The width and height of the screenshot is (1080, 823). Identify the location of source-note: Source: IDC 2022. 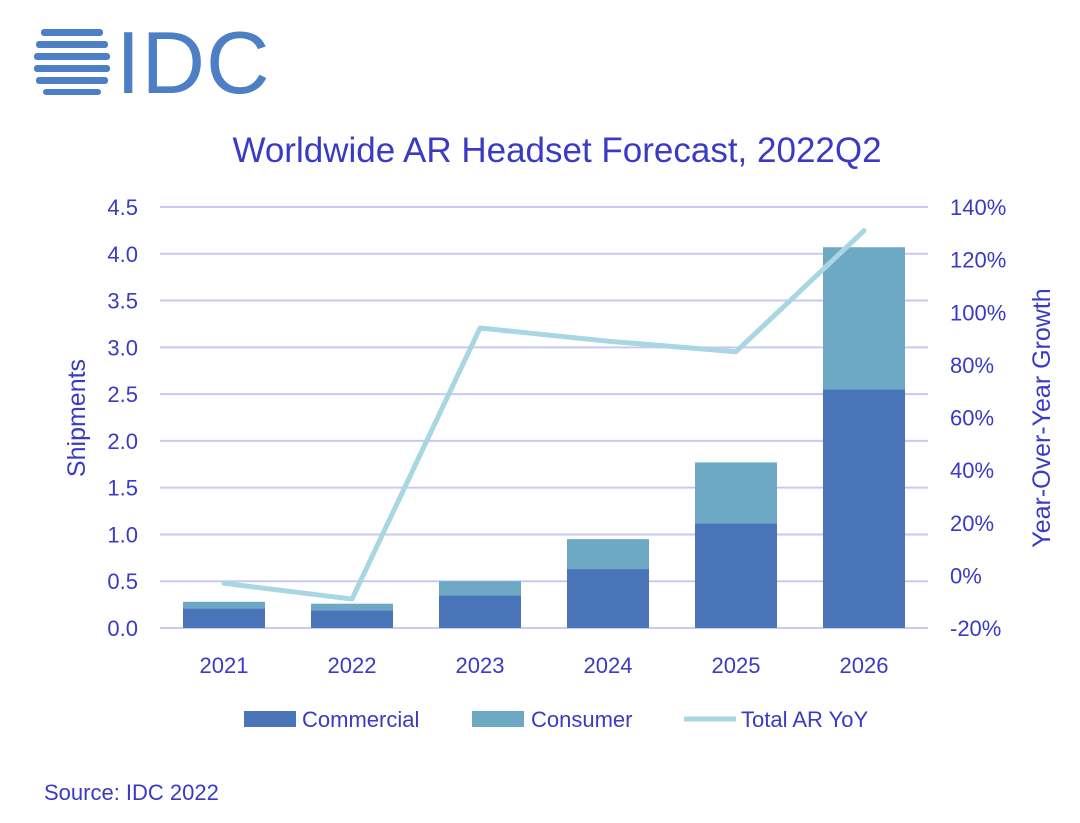
(131, 792).